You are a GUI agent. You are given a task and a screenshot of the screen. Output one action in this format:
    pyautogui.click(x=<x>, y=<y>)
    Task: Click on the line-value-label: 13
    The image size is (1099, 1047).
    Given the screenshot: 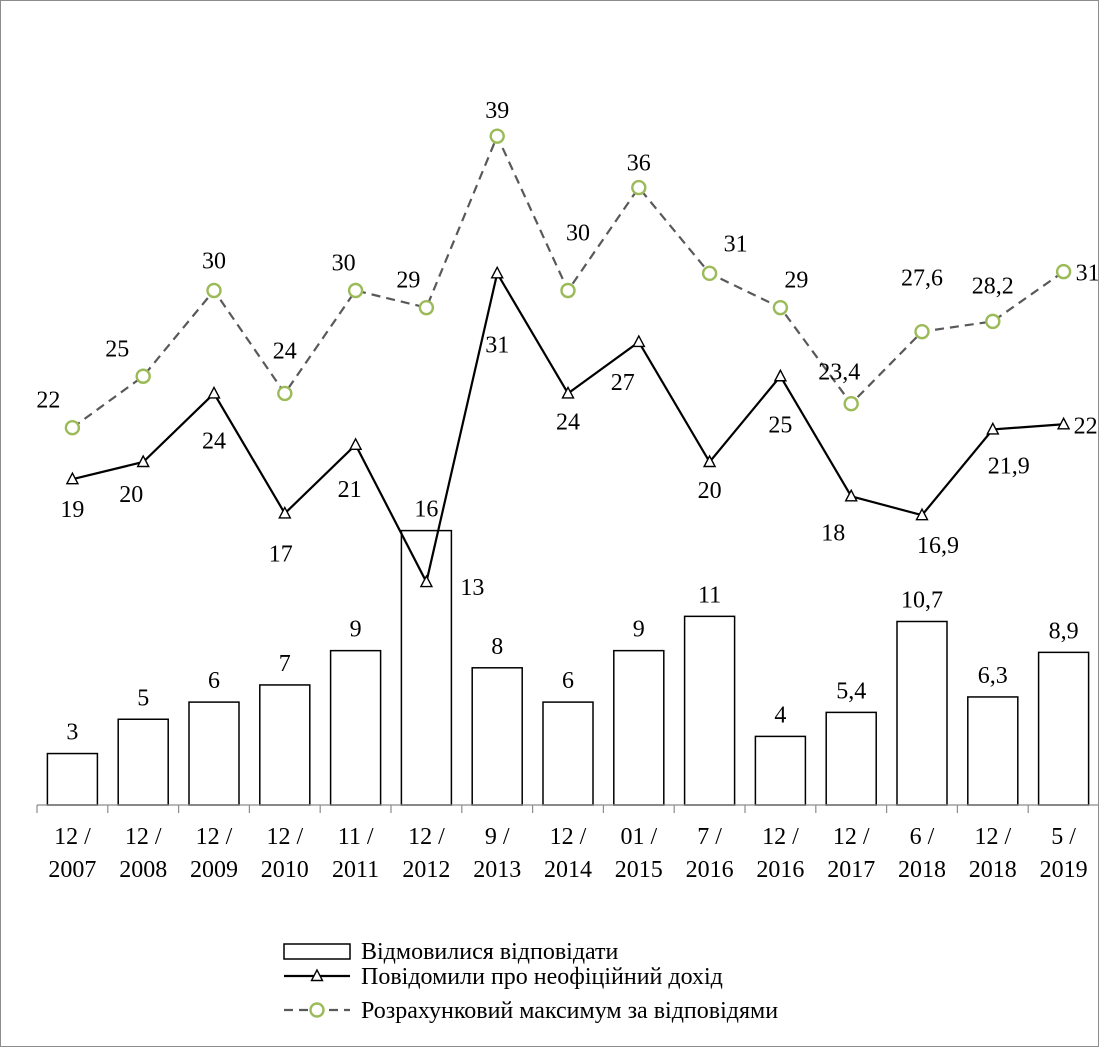 What is the action you would take?
    pyautogui.click(x=472, y=588)
    